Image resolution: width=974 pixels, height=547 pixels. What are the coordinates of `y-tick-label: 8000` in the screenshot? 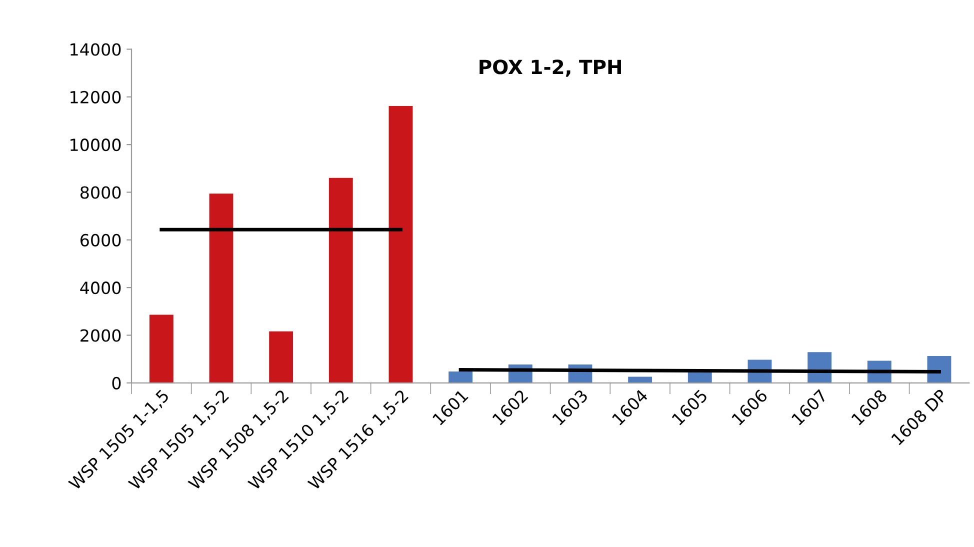 It's located at (100, 192).